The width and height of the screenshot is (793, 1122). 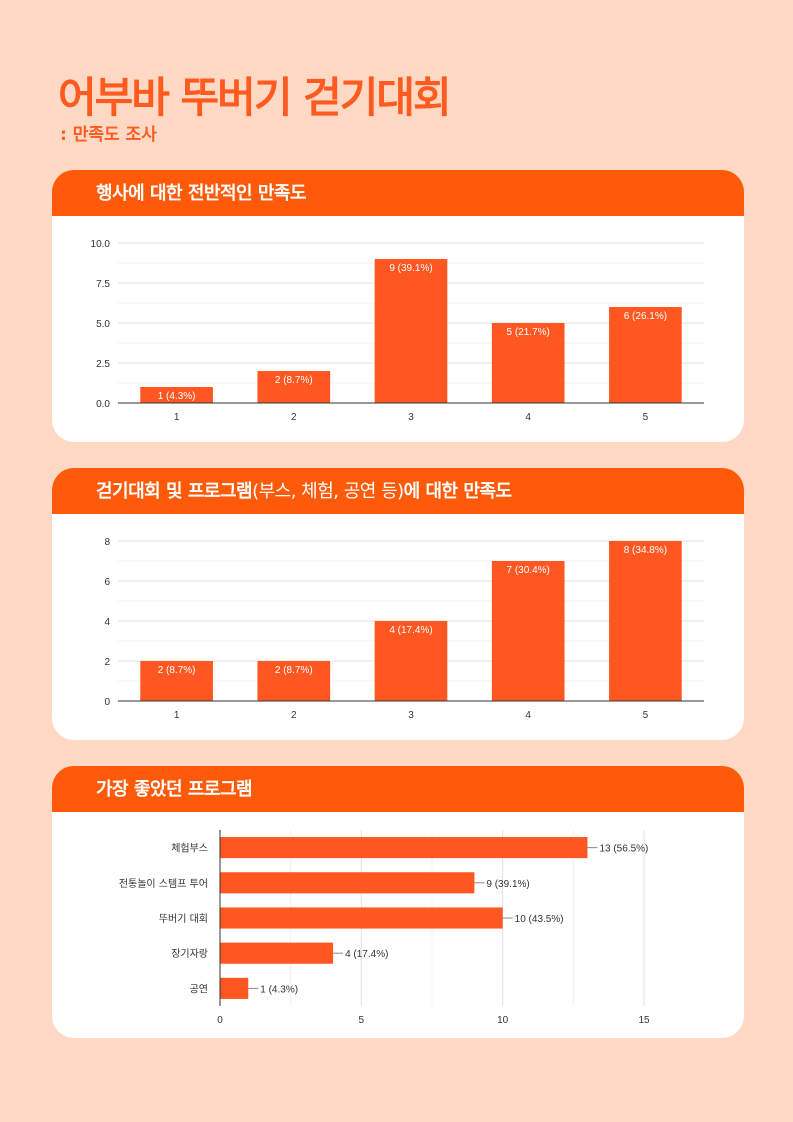 What do you see at coordinates (199, 989) in the screenshot?
I see `category-label: 공연` at bounding box center [199, 989].